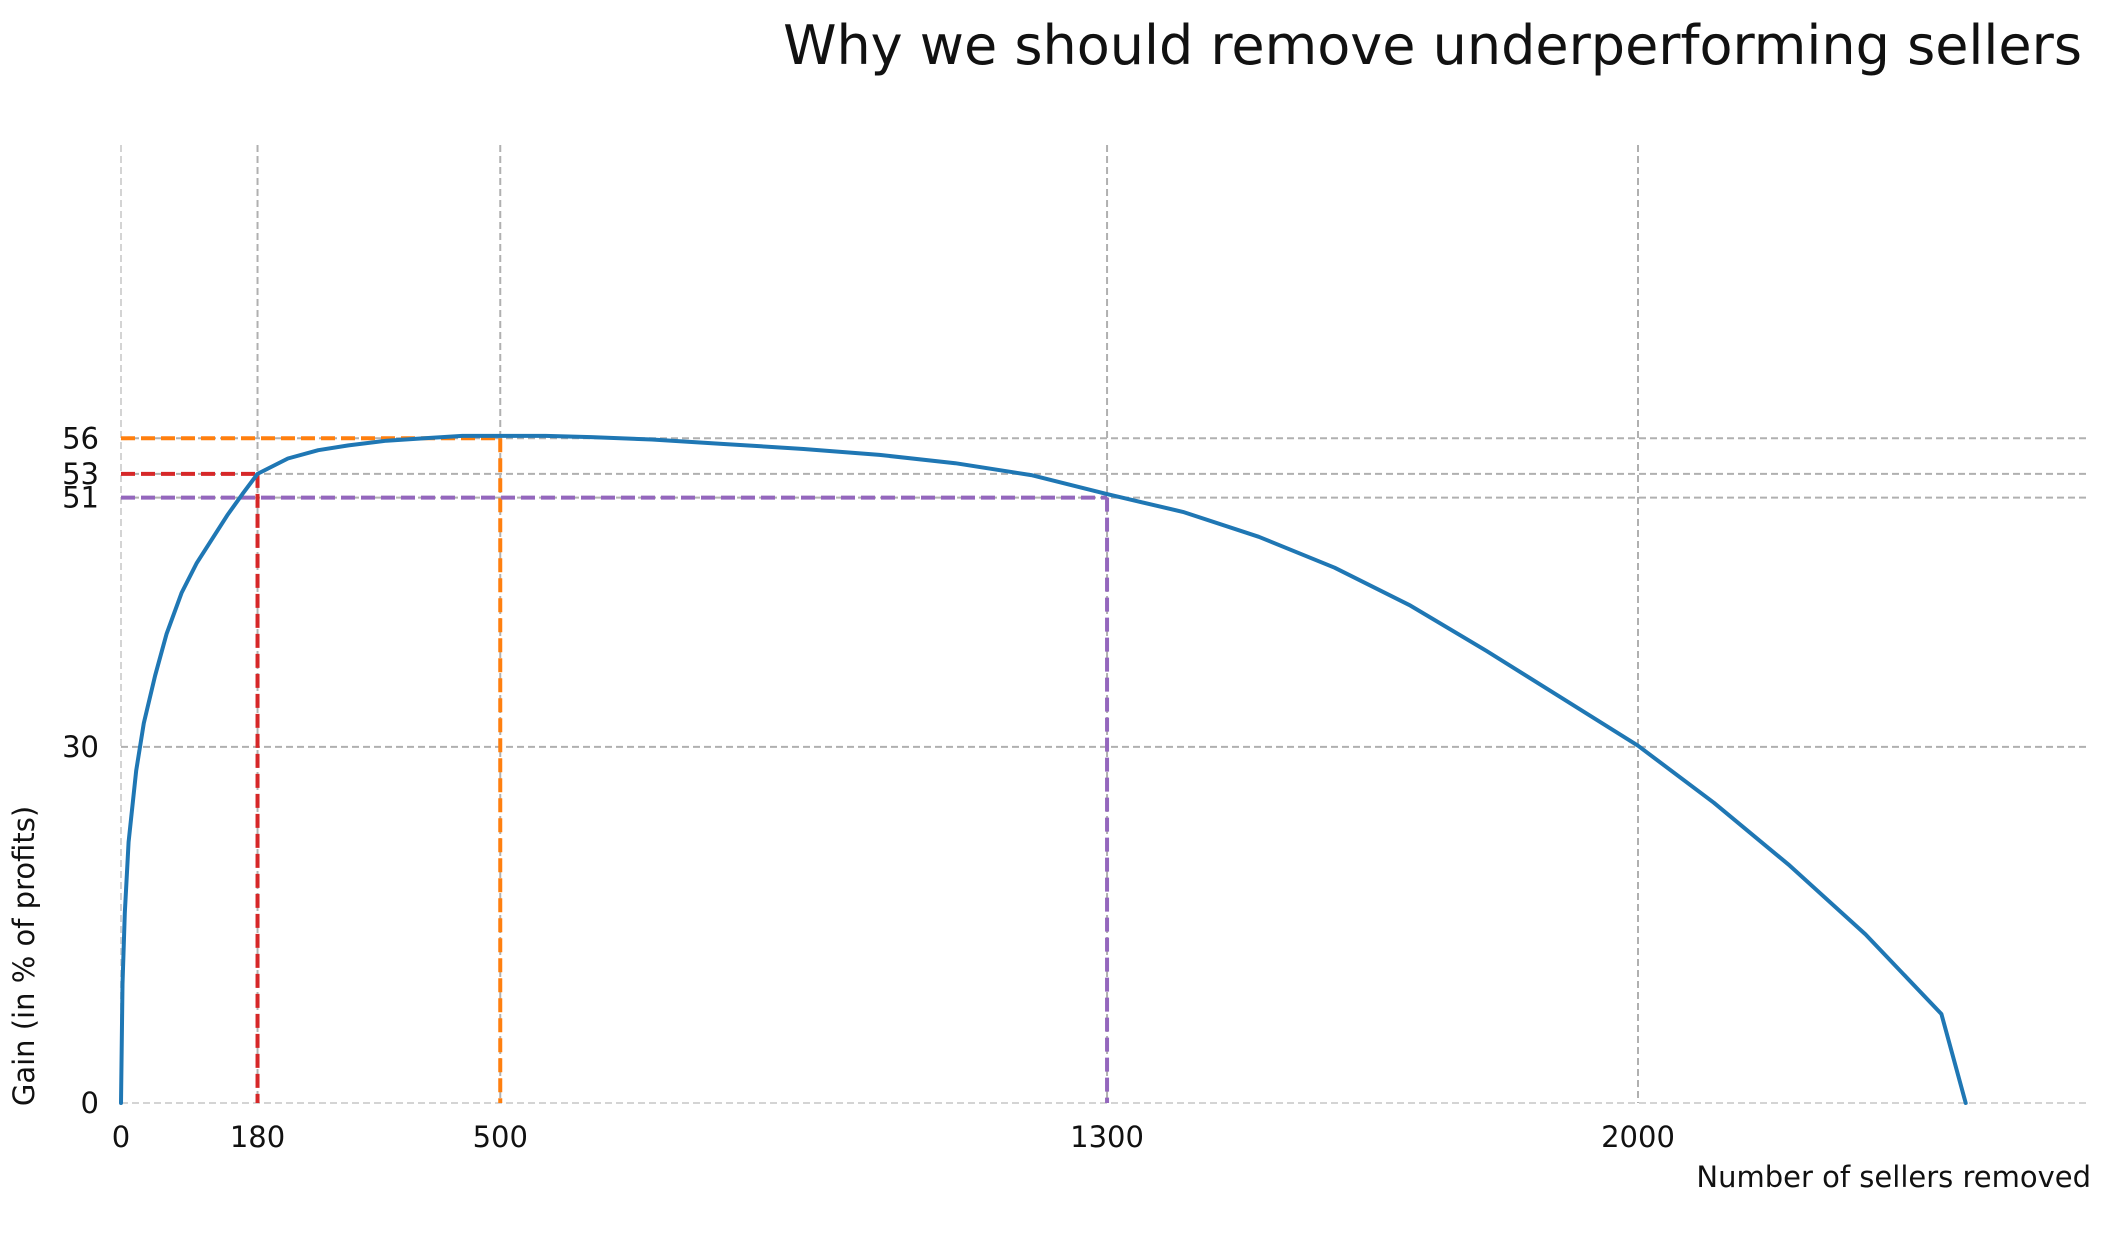 This screenshot has height=1233, width=2108. What do you see at coordinates (500, 1137) in the screenshot?
I see `x-tick-label: 500` at bounding box center [500, 1137].